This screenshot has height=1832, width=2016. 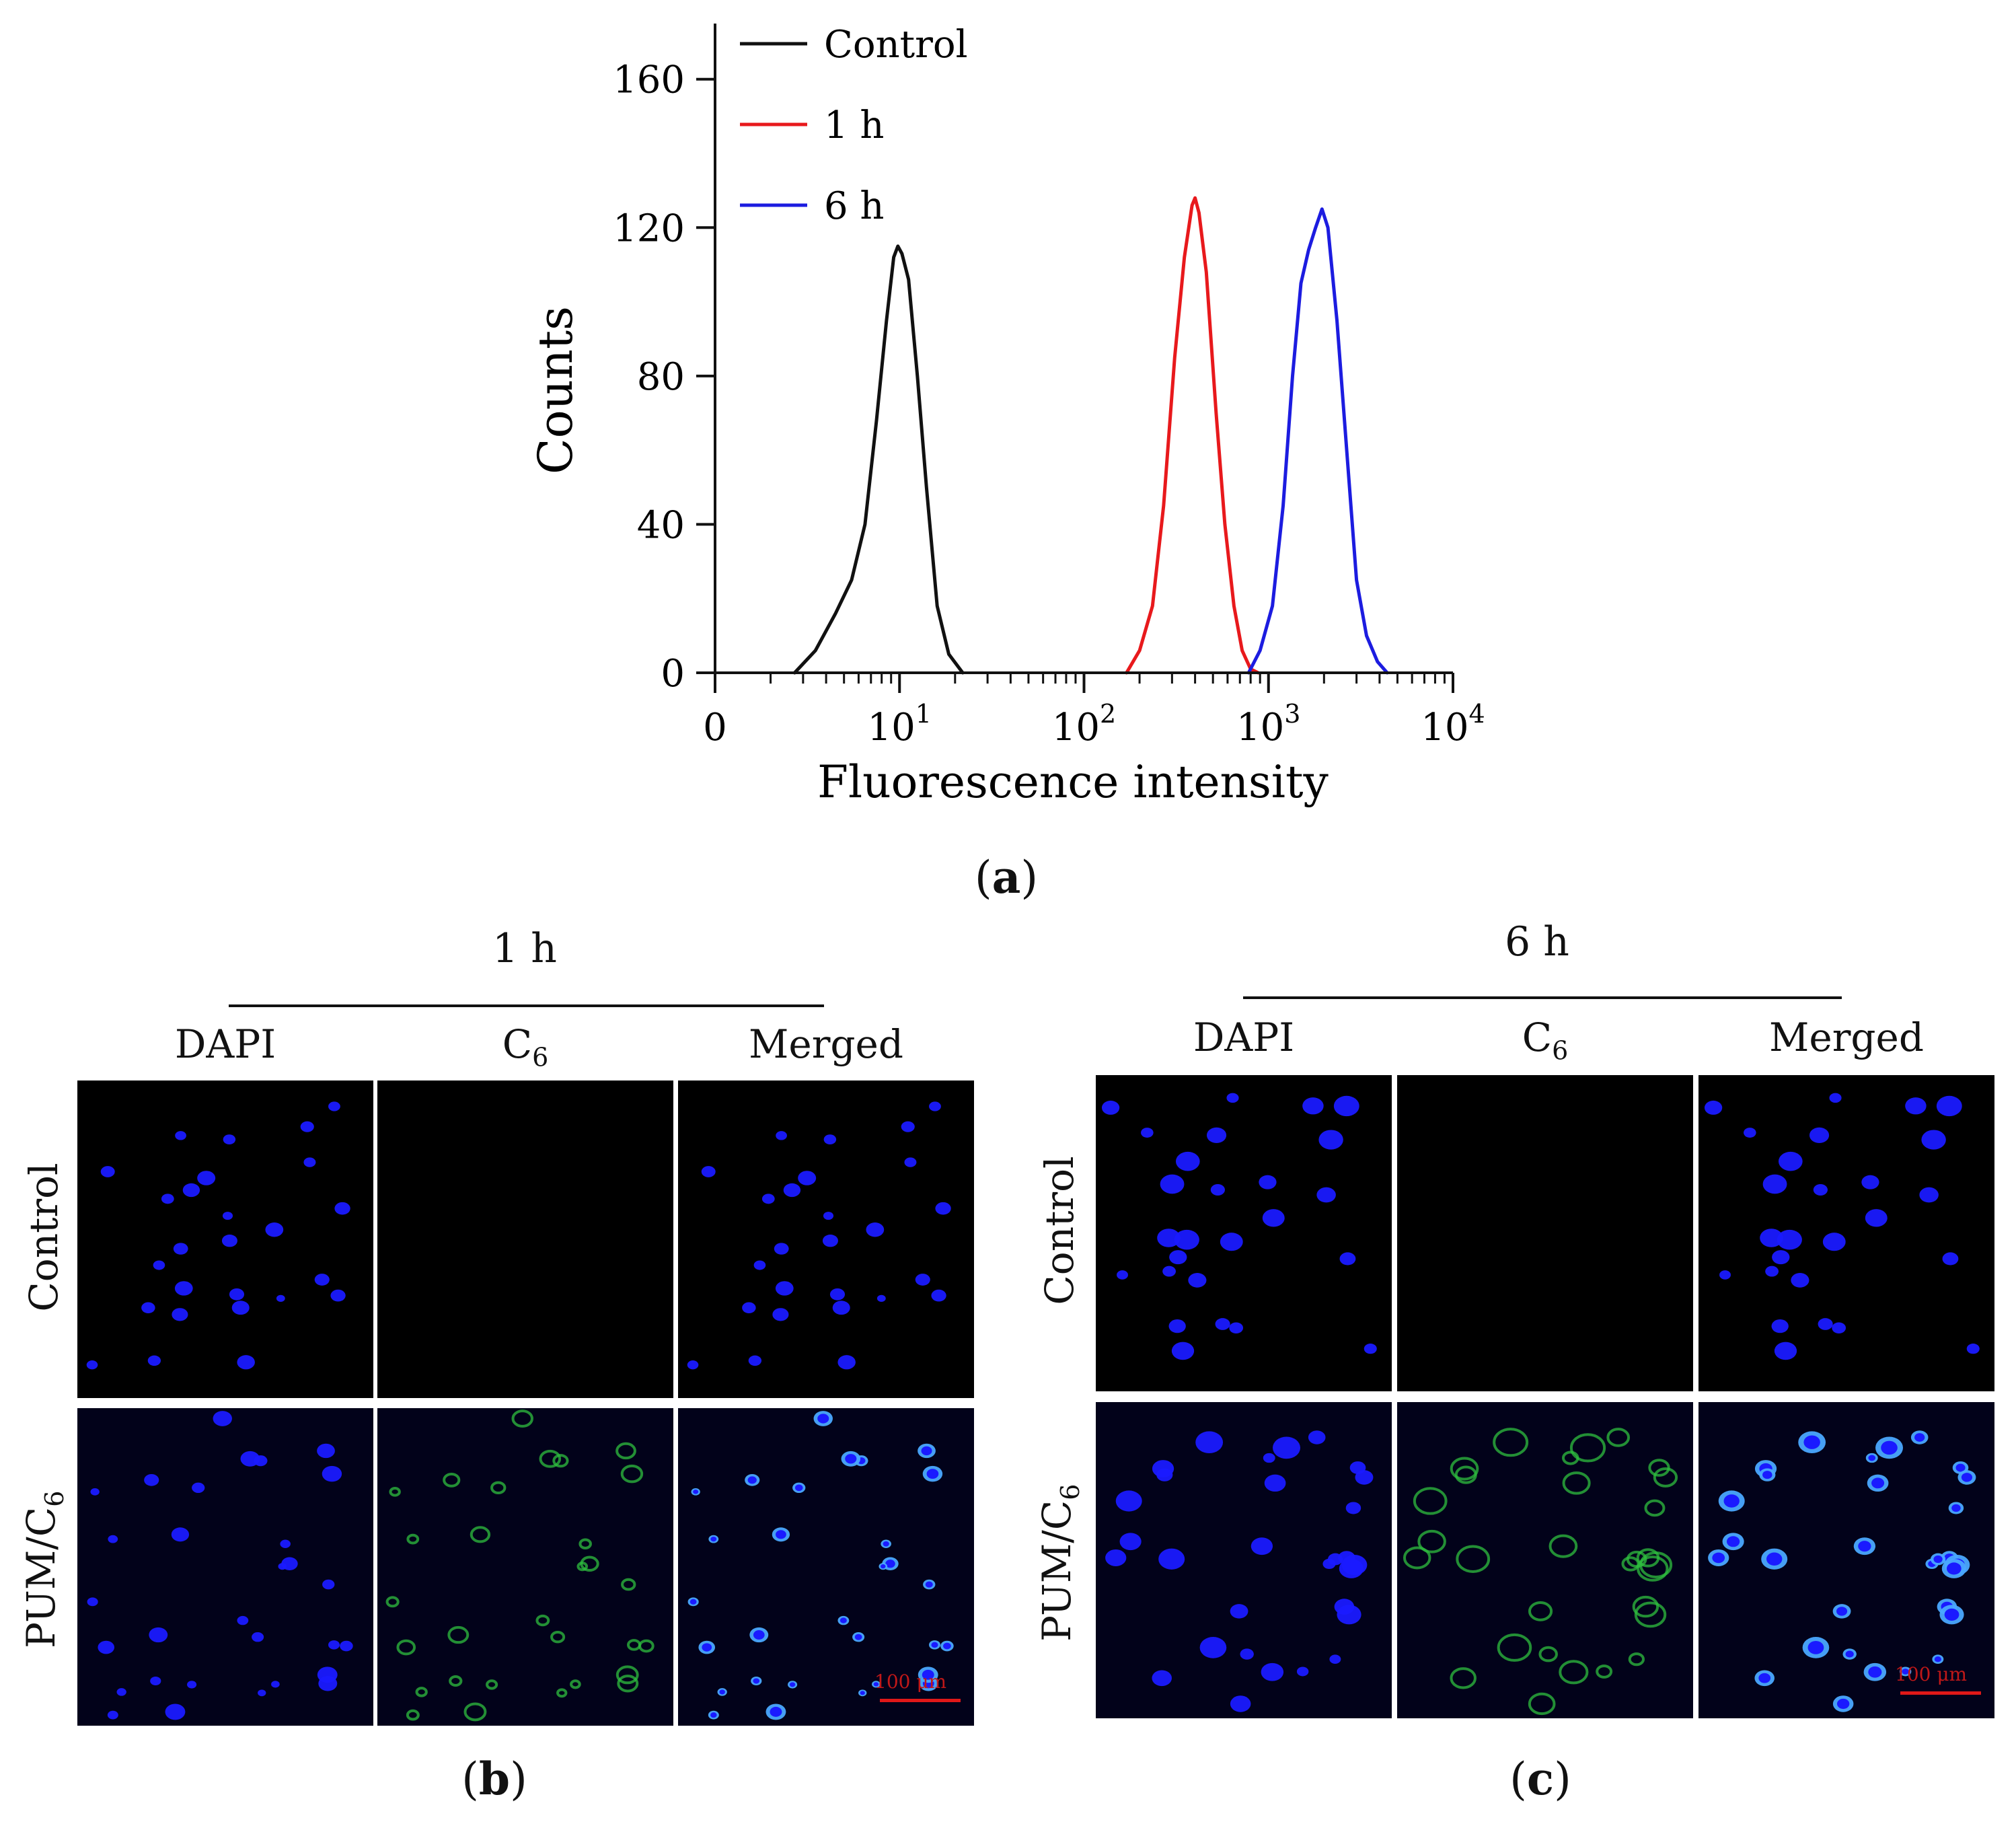 What do you see at coordinates (526, 1006) in the screenshot?
I see `panel-b-rule` at bounding box center [526, 1006].